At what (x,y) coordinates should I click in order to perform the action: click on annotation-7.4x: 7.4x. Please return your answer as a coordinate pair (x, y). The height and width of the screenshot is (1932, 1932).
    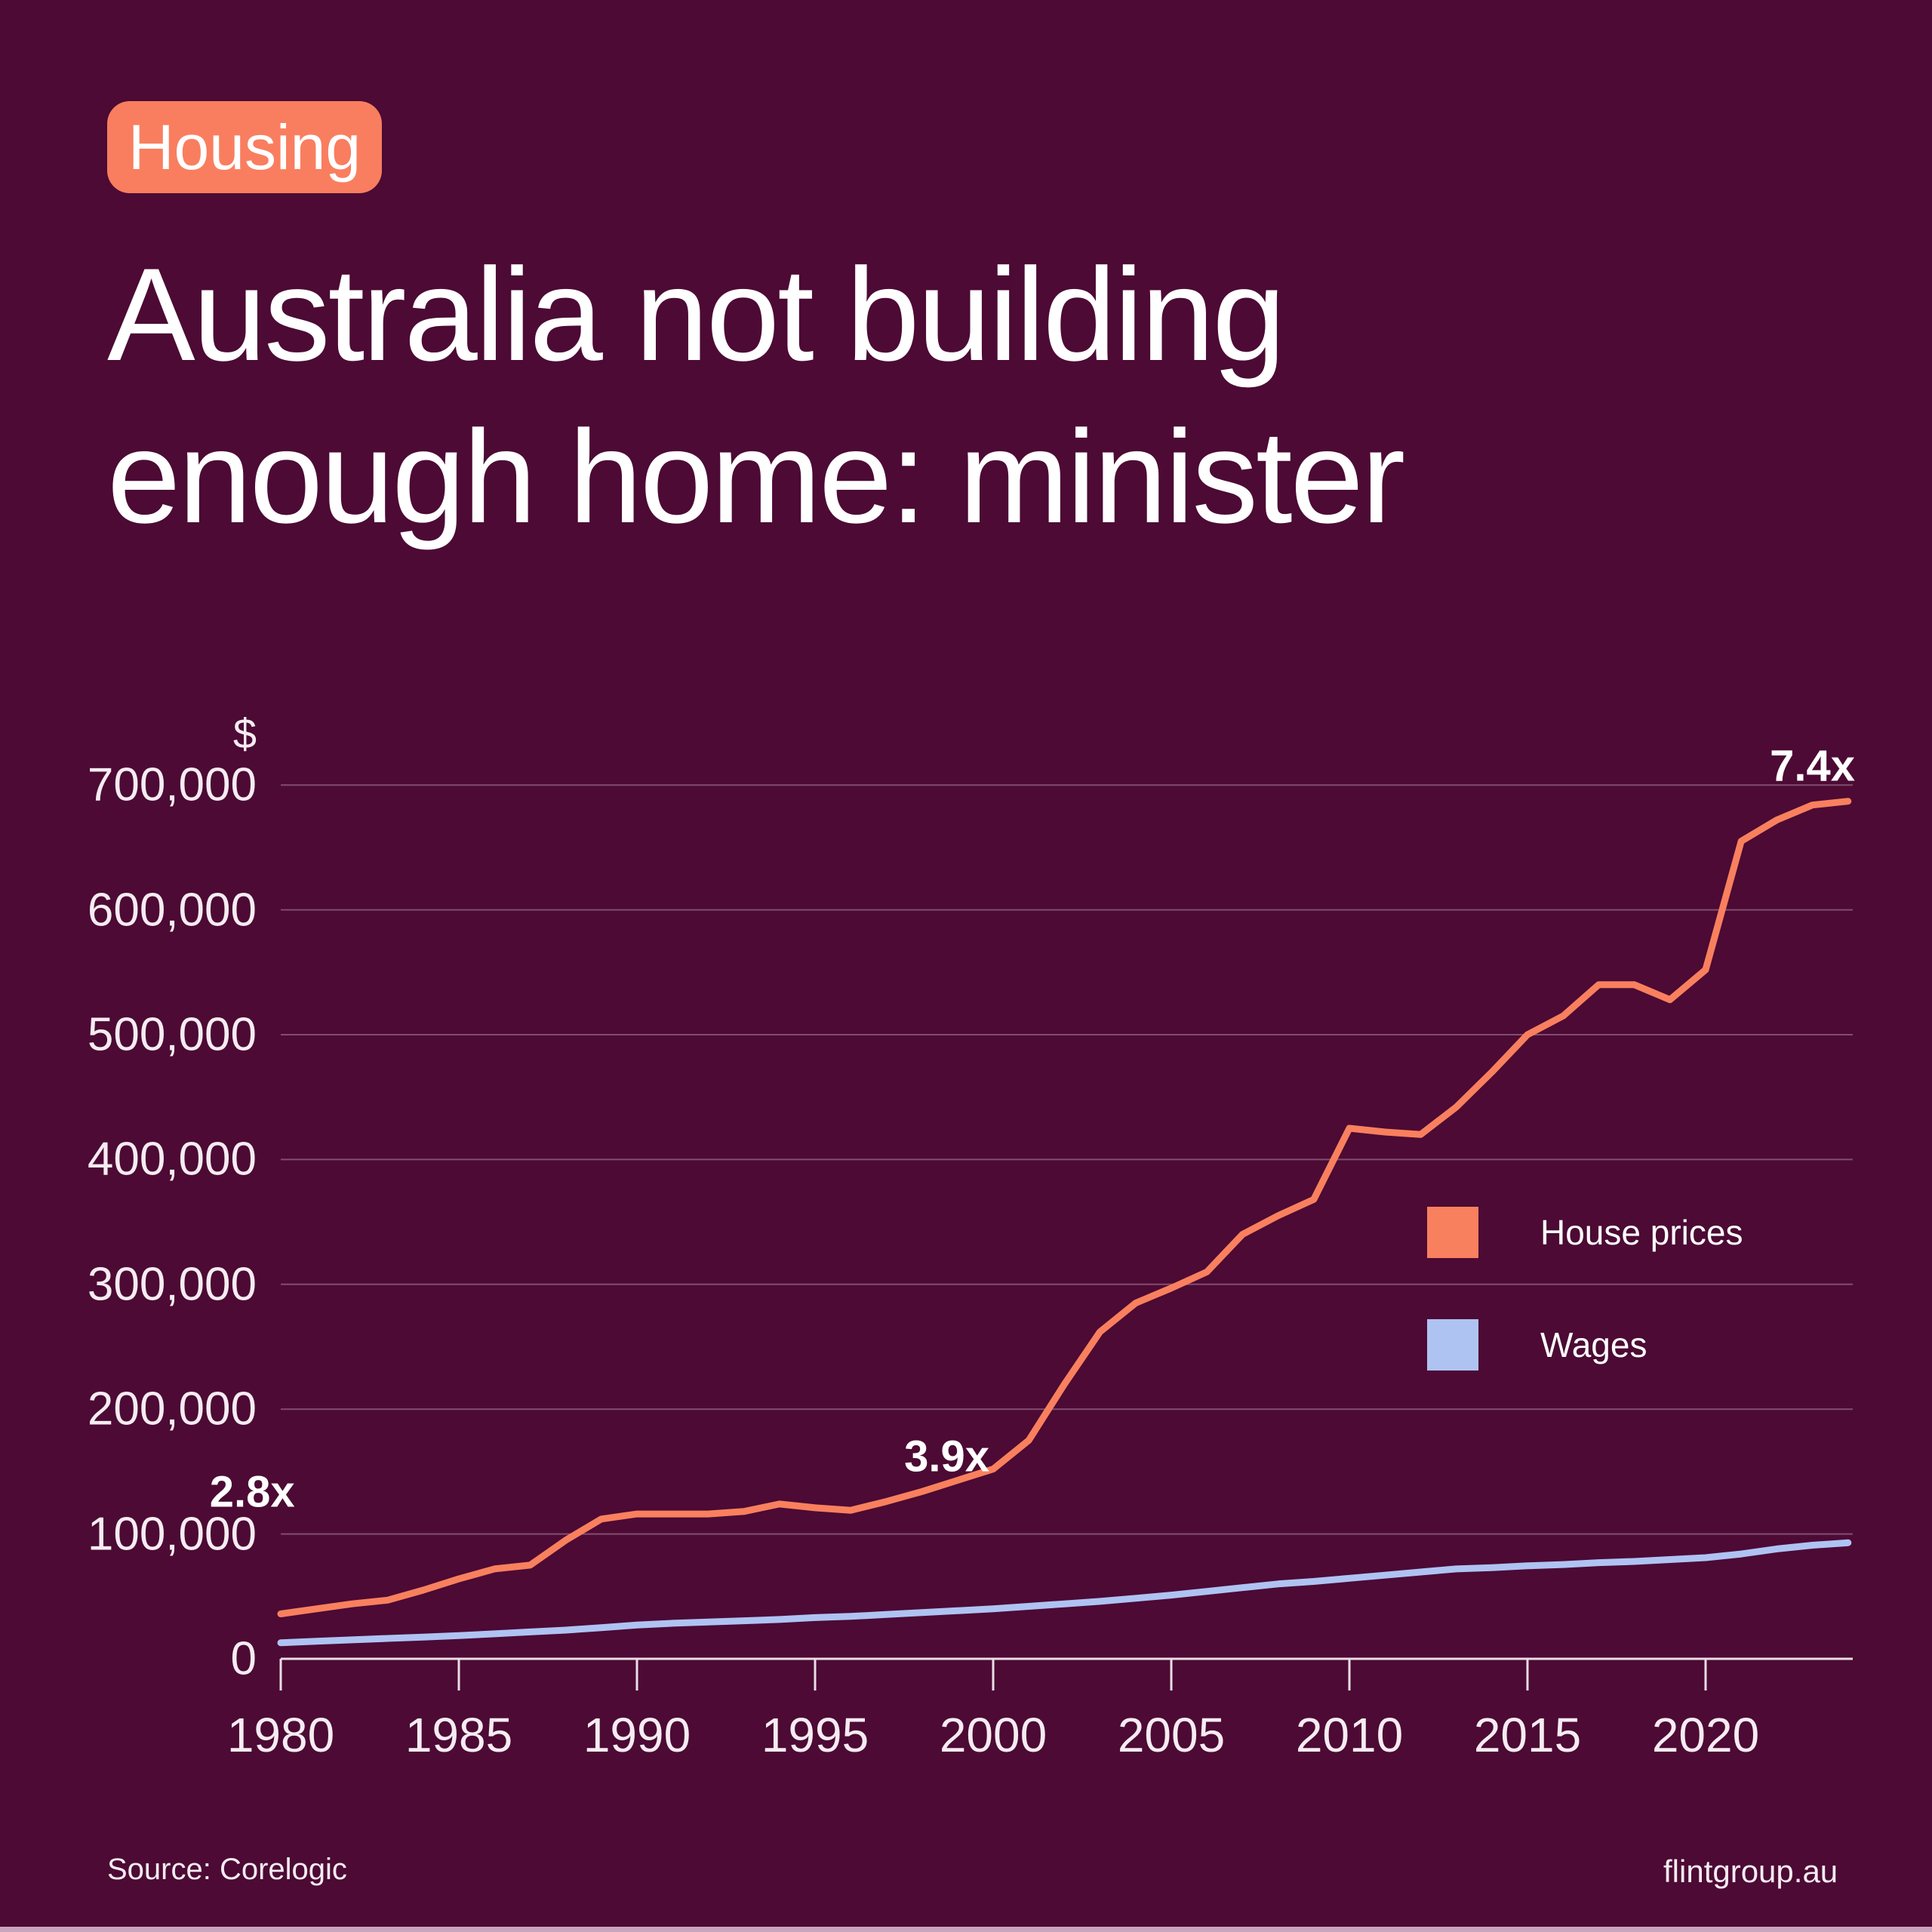
    Looking at the image, I should click on (1813, 766).